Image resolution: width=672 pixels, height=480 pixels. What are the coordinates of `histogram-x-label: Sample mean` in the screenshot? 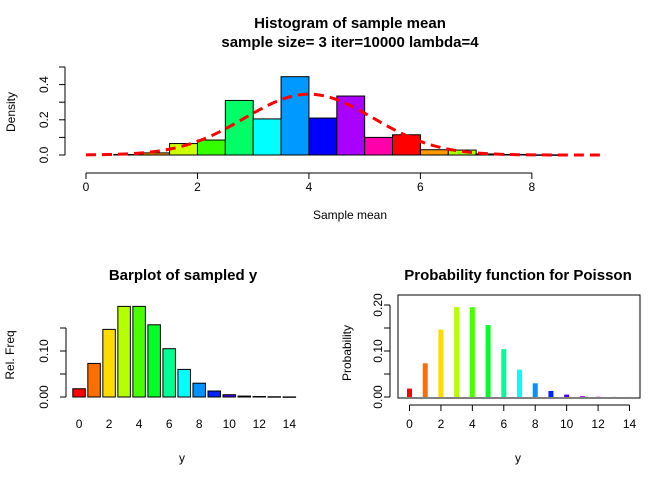 It's located at (350, 215).